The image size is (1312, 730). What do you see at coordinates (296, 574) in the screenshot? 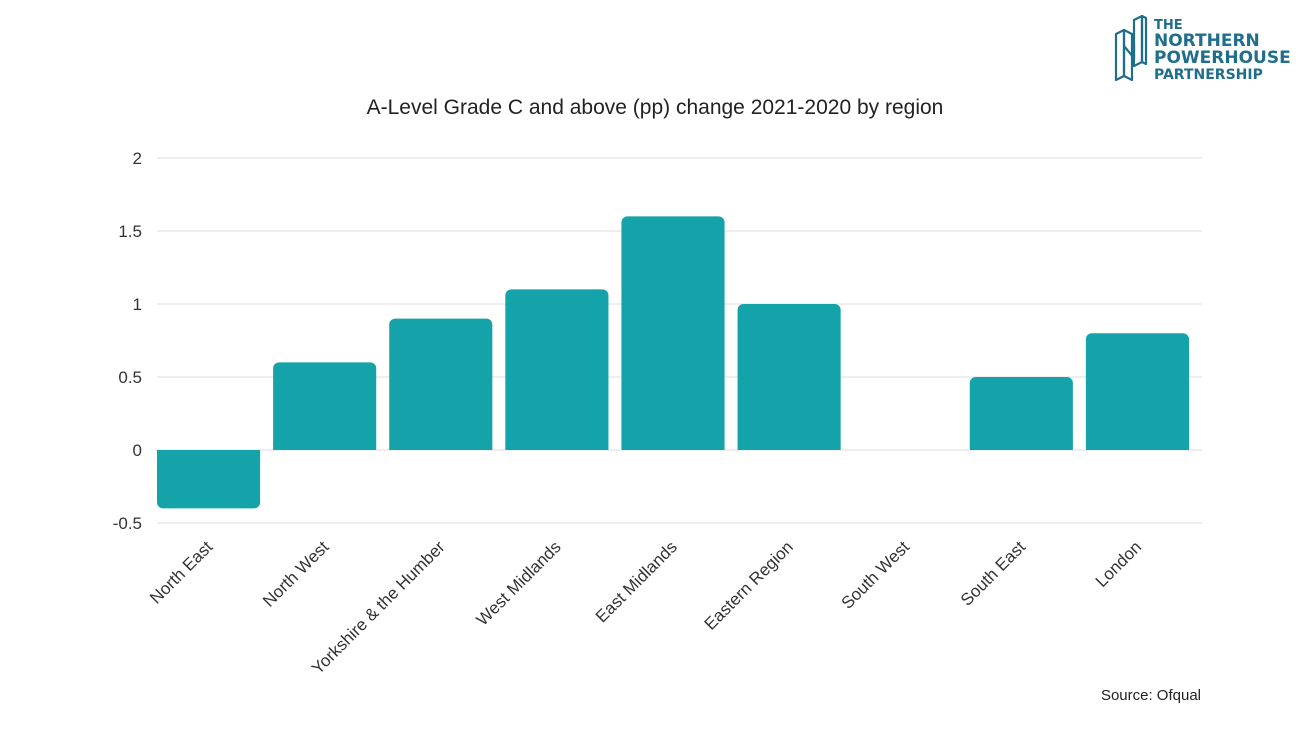
I see `x-category-label: North West` at bounding box center [296, 574].